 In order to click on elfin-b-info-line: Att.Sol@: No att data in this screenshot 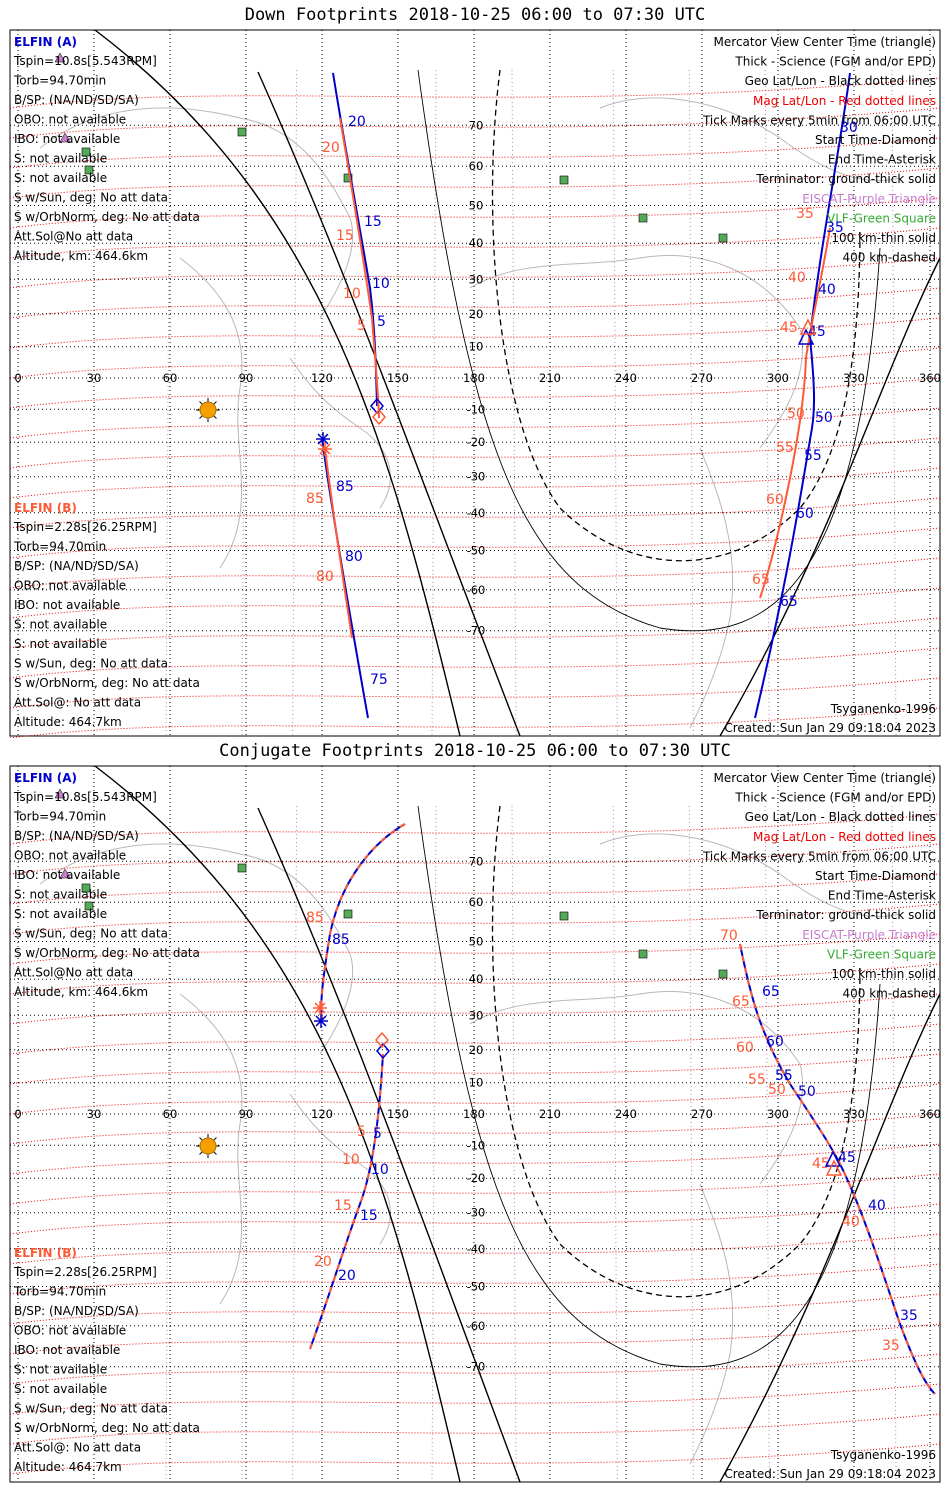, I will do `click(77, 703)`.